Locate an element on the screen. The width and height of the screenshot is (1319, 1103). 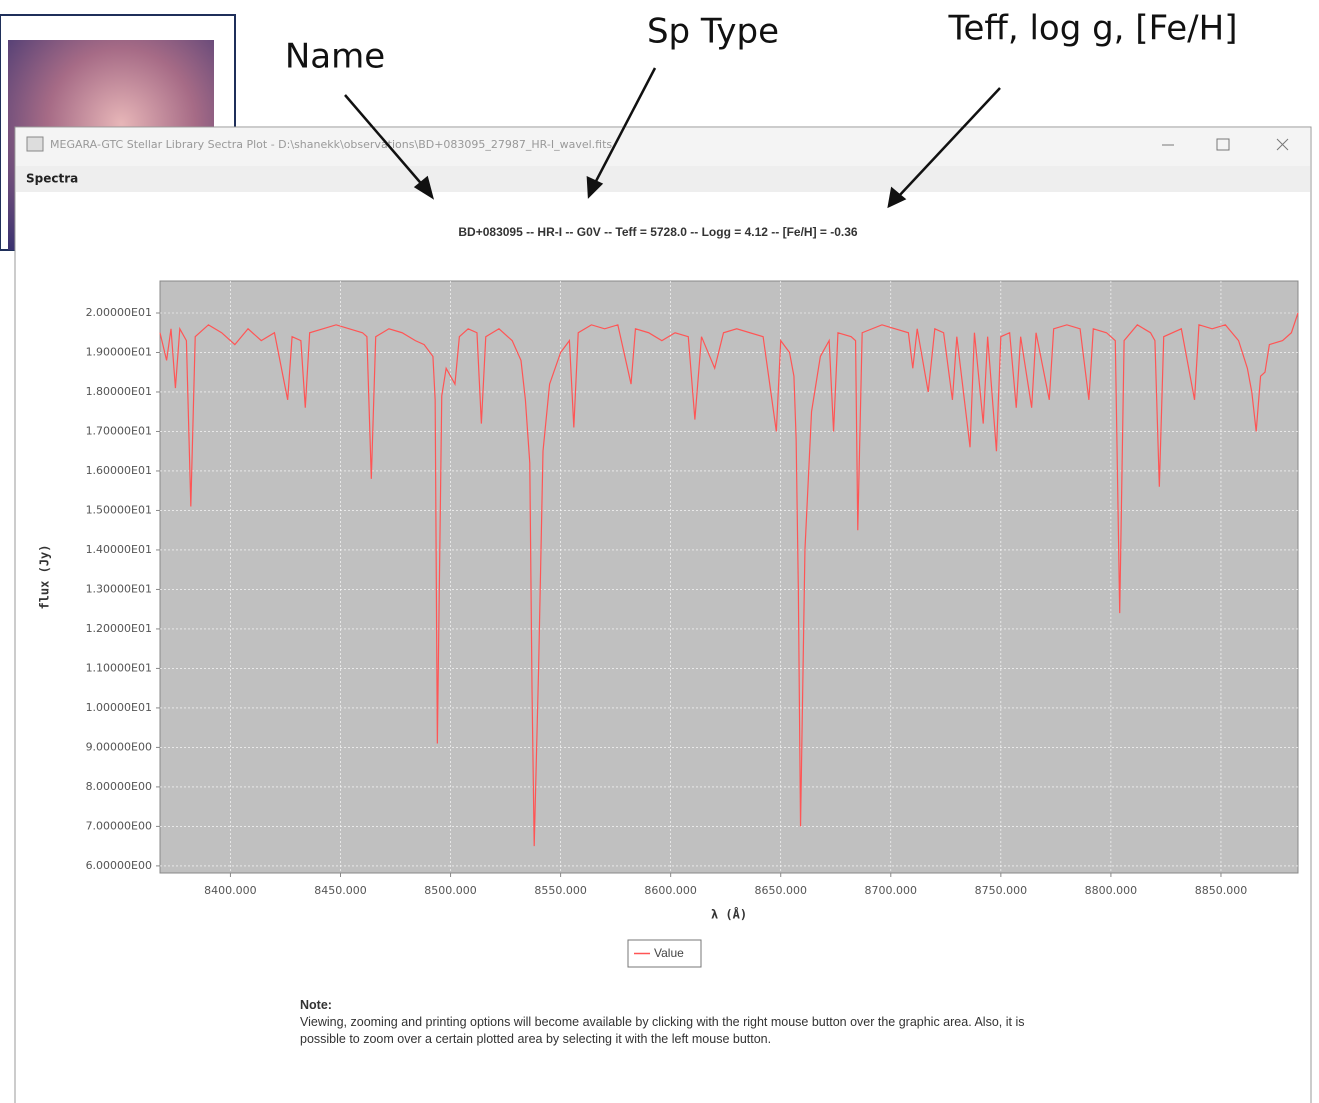
legend-box is located at coordinates (664, 953).